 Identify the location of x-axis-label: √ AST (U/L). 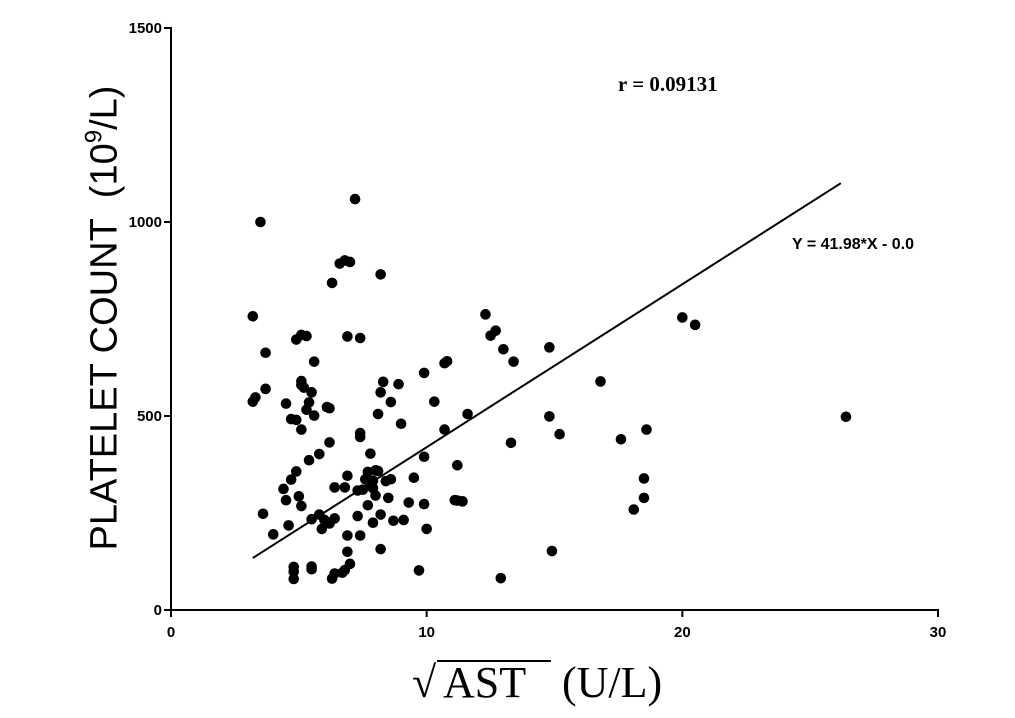
(537, 682).